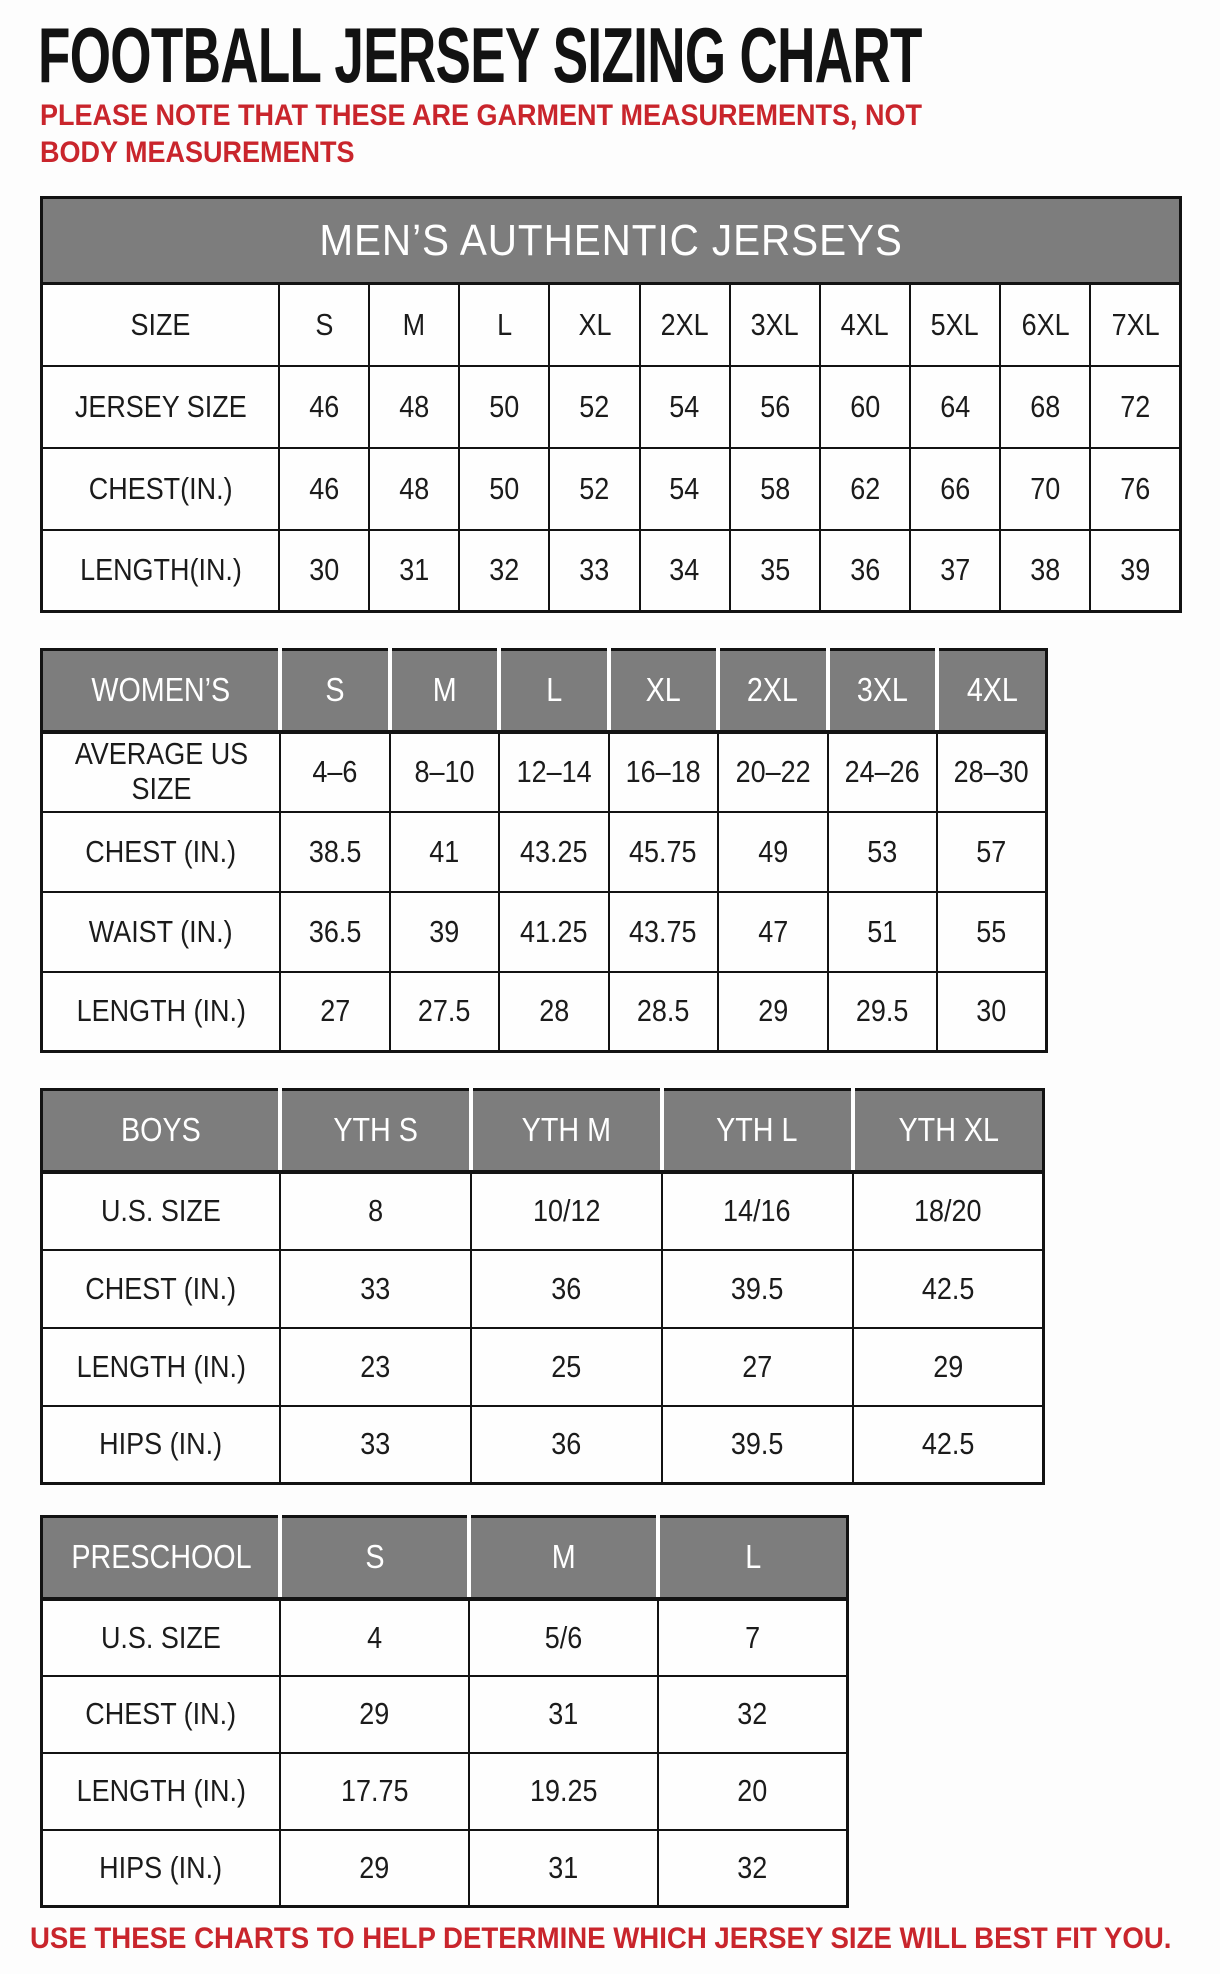  What do you see at coordinates (553, 931) in the screenshot?
I see `value-cell-text: 41.25` at bounding box center [553, 931].